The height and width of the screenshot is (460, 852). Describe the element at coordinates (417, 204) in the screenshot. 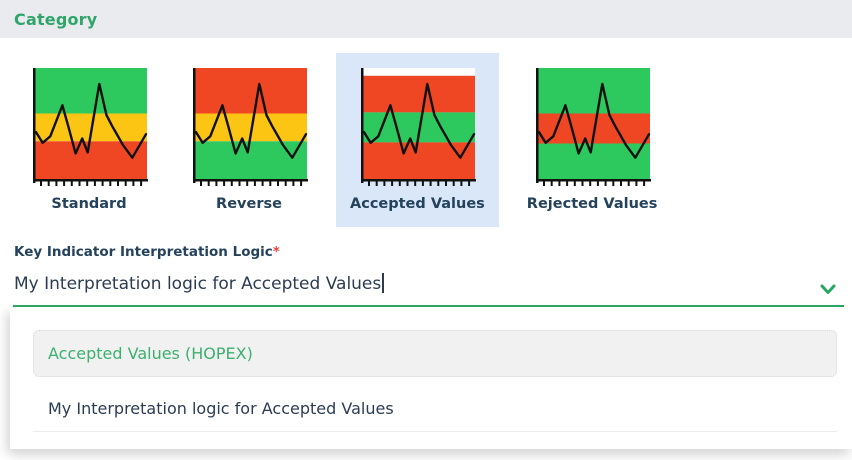

I see `category-option-label: Accepted Values` at that location.